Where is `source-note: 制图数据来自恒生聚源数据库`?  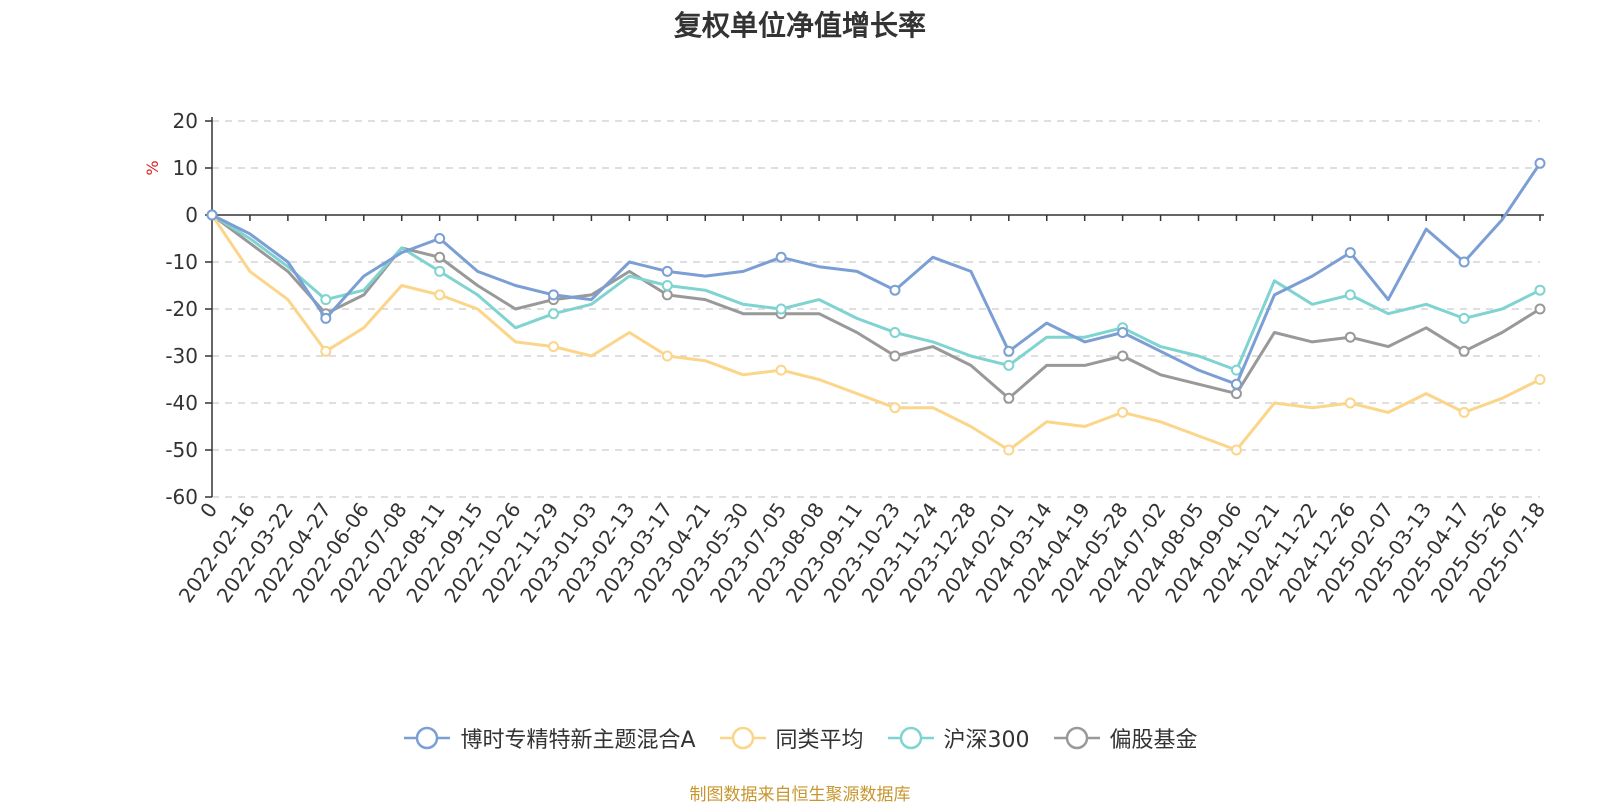
source-note: 制图数据来自恒生聚源数据库 is located at coordinates (800, 795).